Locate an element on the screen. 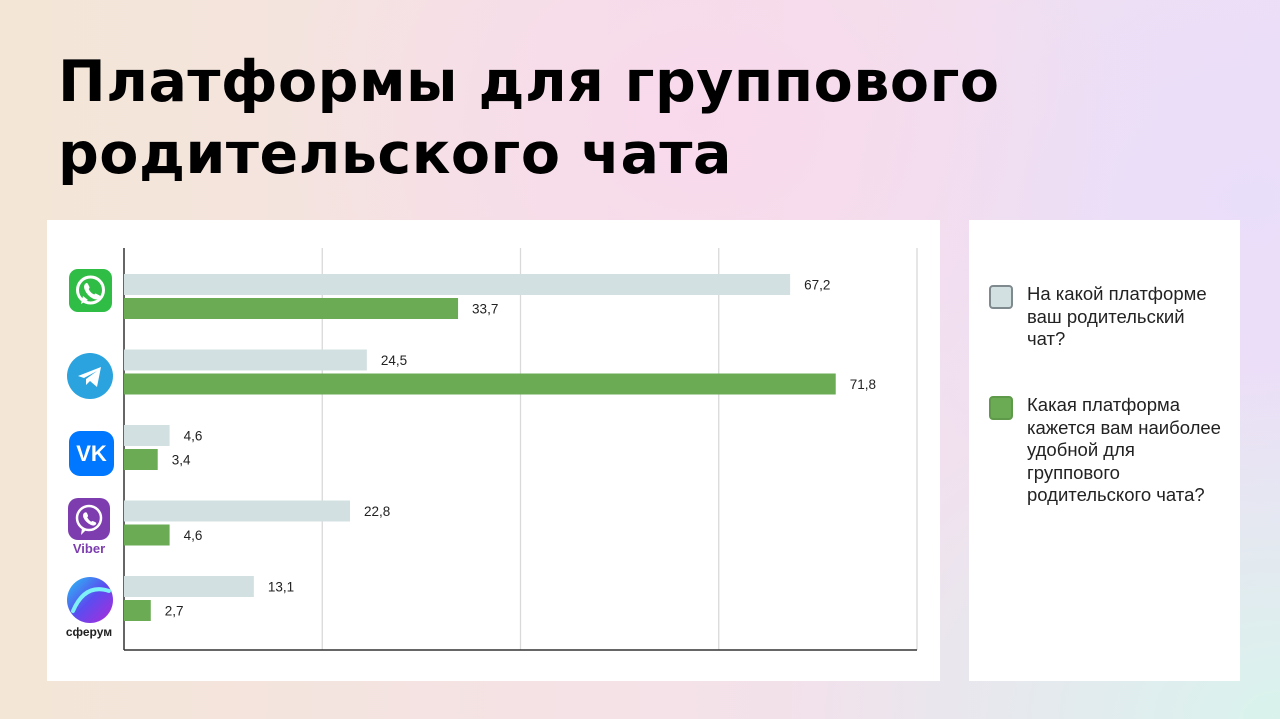  viber-icon-label: Viber is located at coordinates (89, 548).